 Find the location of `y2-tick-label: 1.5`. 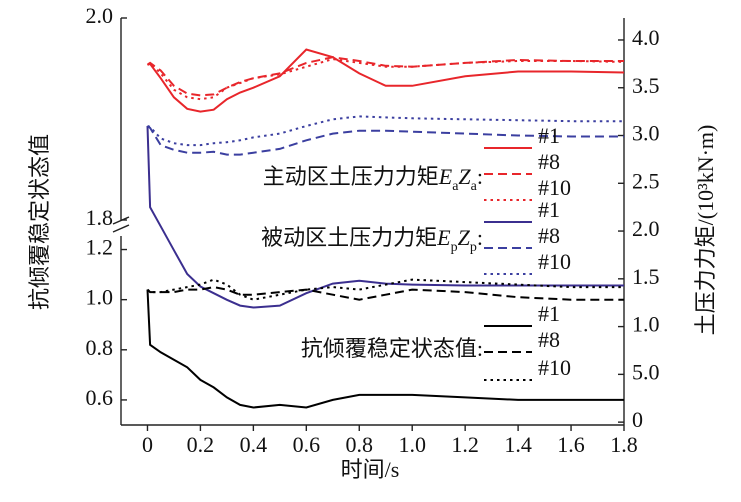

y2-tick-label: 1.5 is located at coordinates (646, 276).